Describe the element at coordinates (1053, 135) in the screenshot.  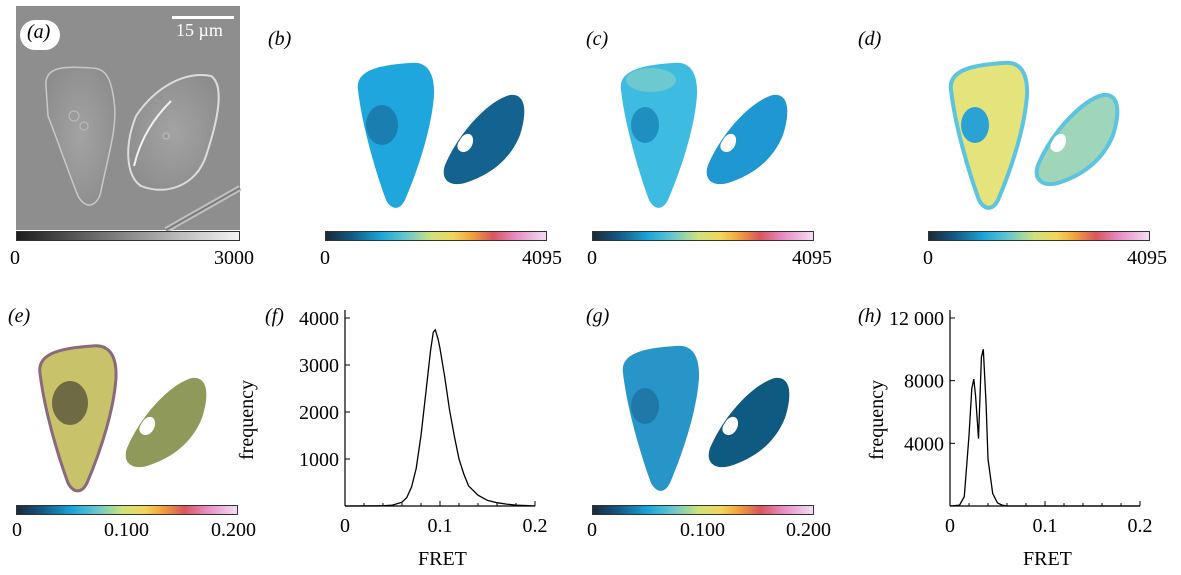
I see `cell-image-d` at that location.